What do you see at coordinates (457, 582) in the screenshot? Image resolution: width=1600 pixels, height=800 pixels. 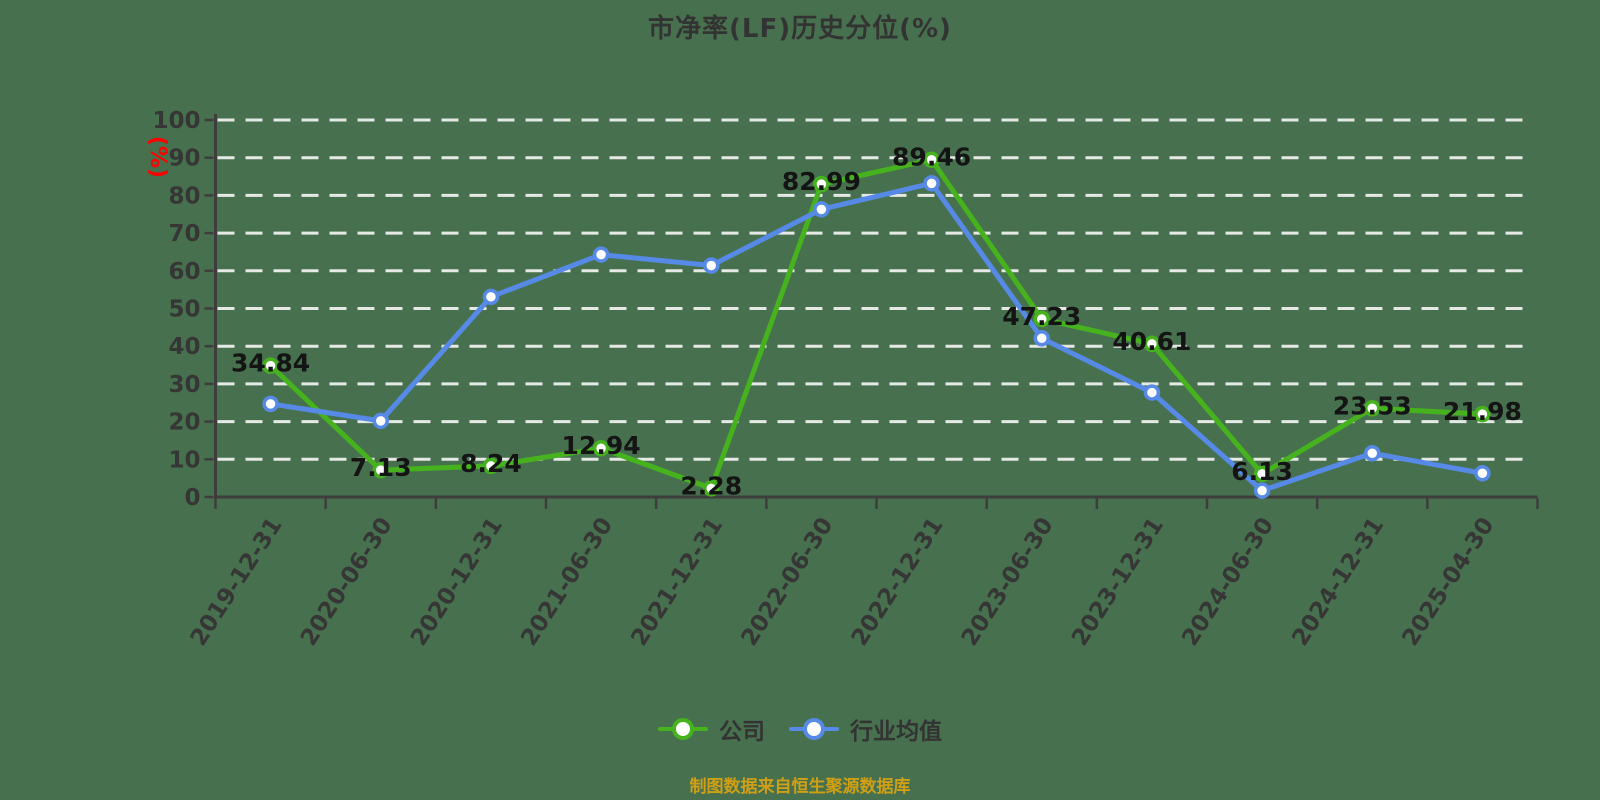 I see `svg-text: 2020-12-31` at bounding box center [457, 582].